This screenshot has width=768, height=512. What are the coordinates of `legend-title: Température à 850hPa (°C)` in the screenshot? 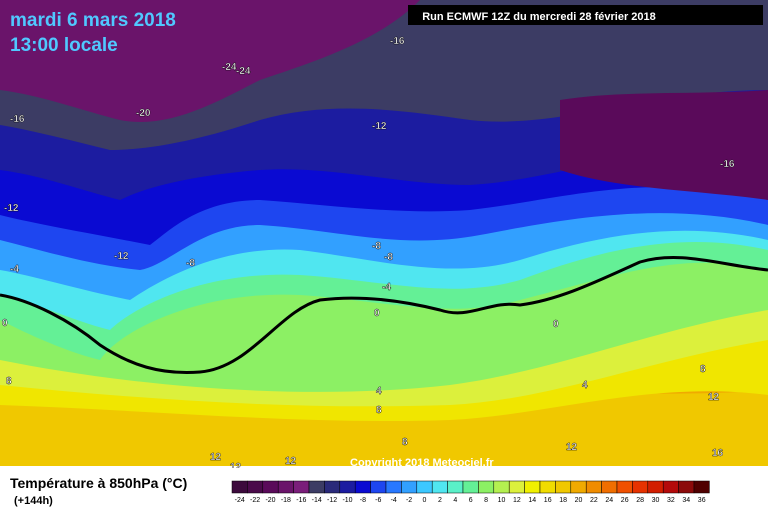 It's located at (98, 483).